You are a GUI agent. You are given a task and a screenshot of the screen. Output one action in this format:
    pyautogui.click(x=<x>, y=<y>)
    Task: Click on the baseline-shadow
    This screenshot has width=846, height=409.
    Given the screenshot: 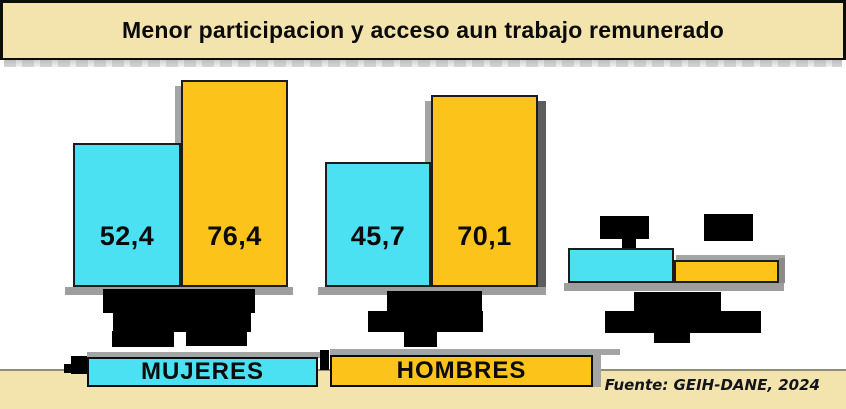 What is the action you would take?
    pyautogui.click(x=674, y=287)
    